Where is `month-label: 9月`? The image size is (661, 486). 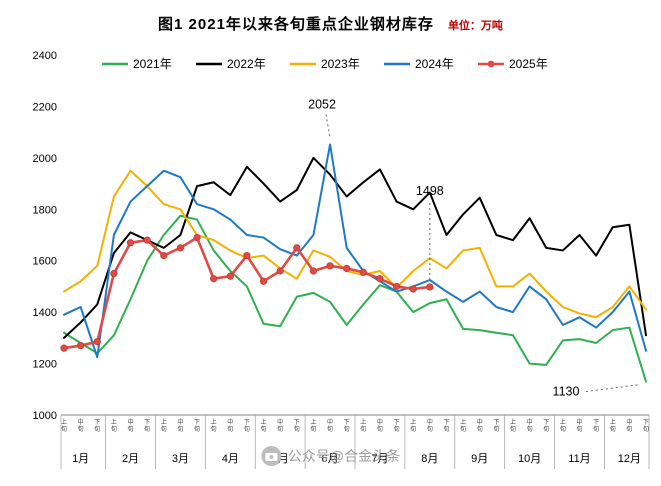
month-label: 9月 is located at coordinates (479, 459).